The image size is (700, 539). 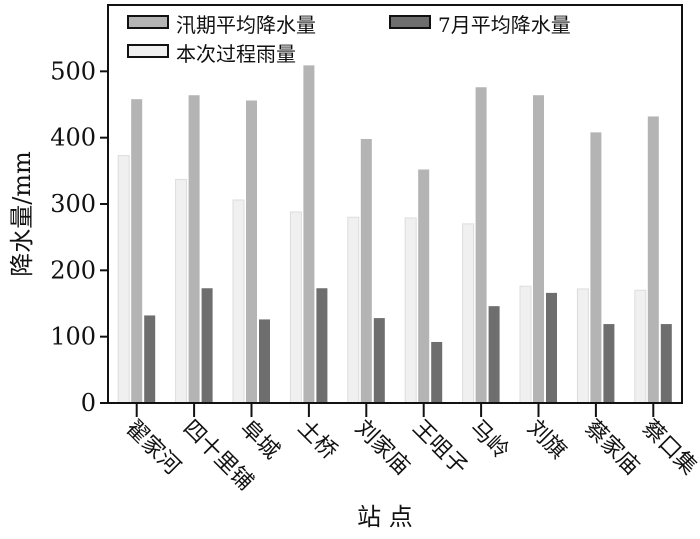 I want to click on legend-label: 本次过程雨量, so click(x=236, y=54).